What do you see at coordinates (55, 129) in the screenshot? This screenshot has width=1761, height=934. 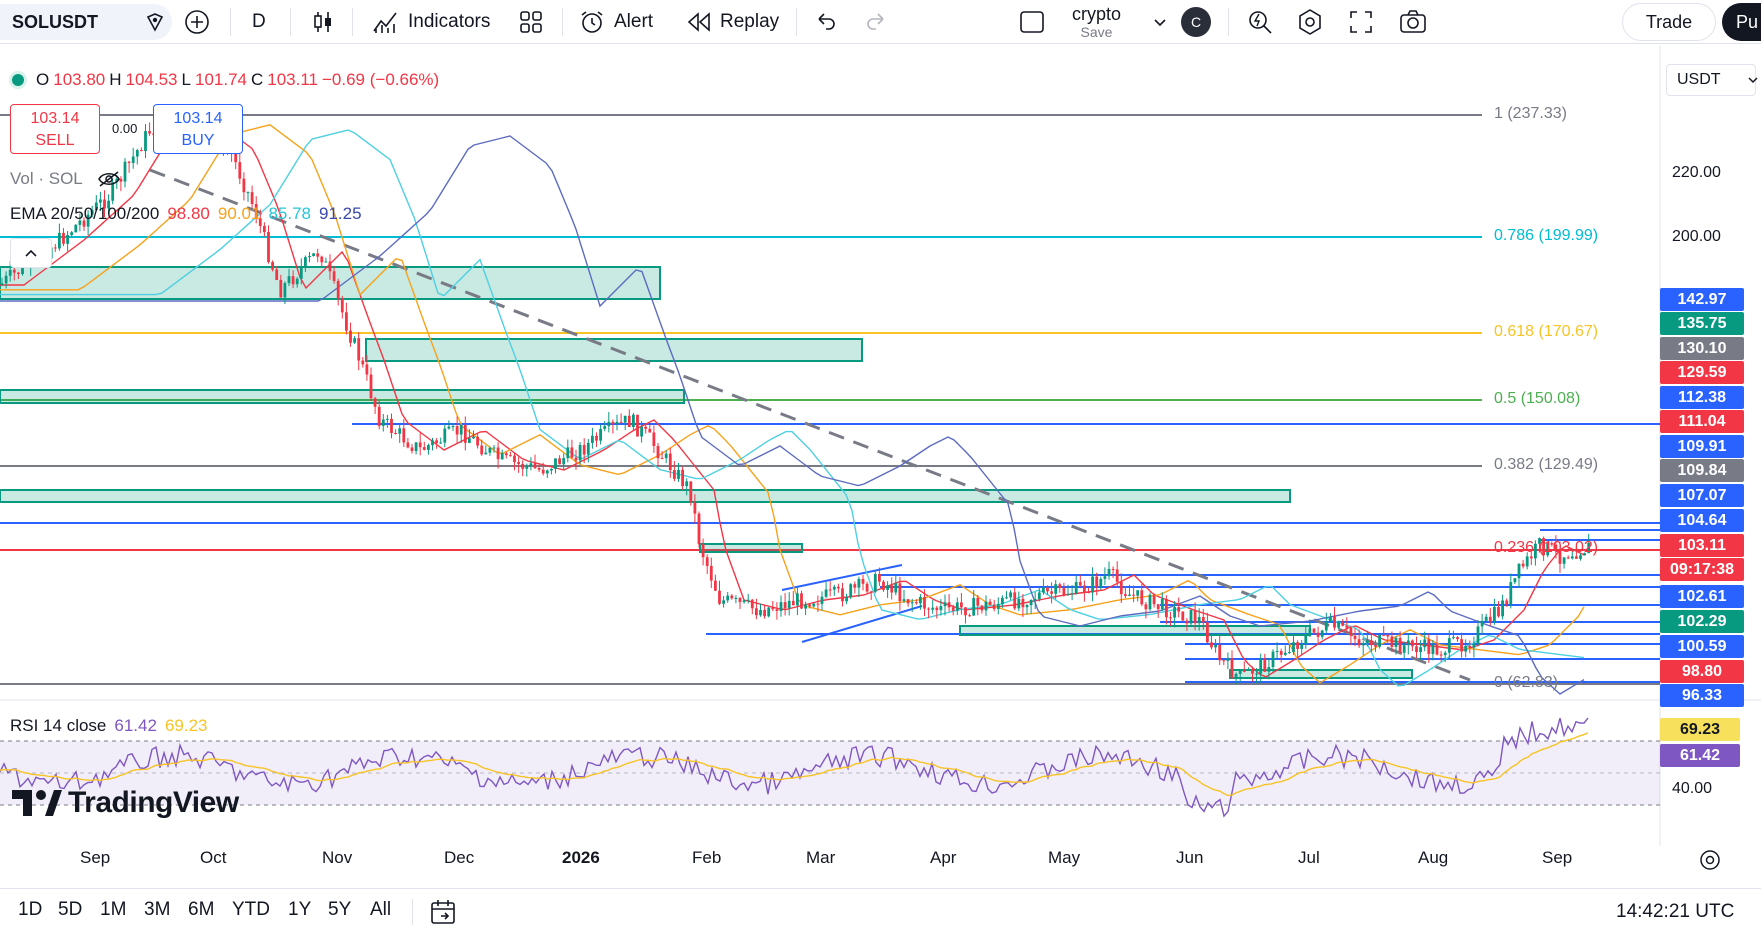 I see `sell-button: 103.14 SELL` at bounding box center [55, 129].